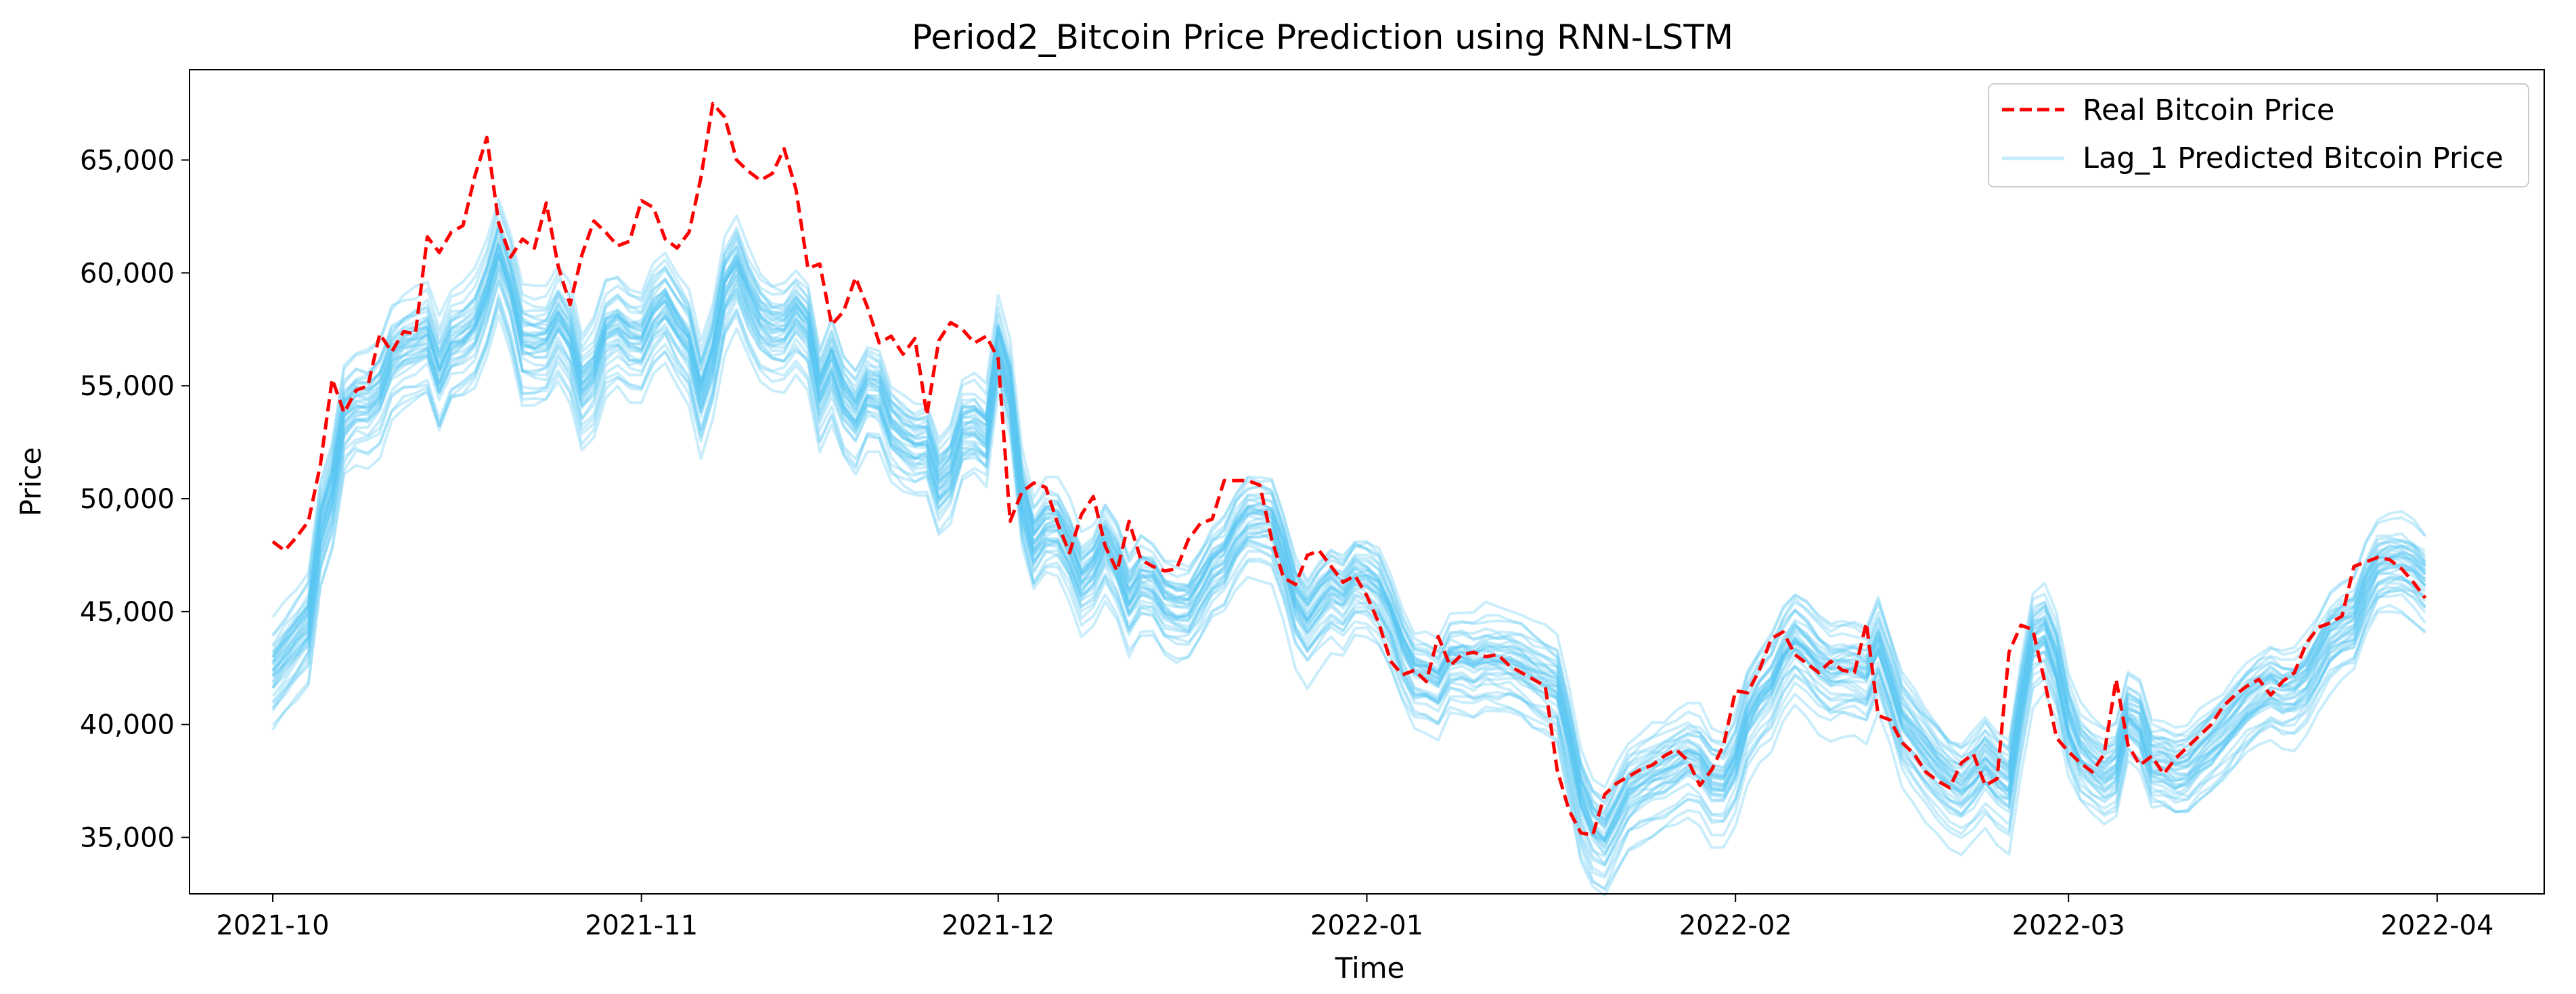  Describe the element at coordinates (127, 499) in the screenshot. I see `y-tick-label: 50,000` at that location.